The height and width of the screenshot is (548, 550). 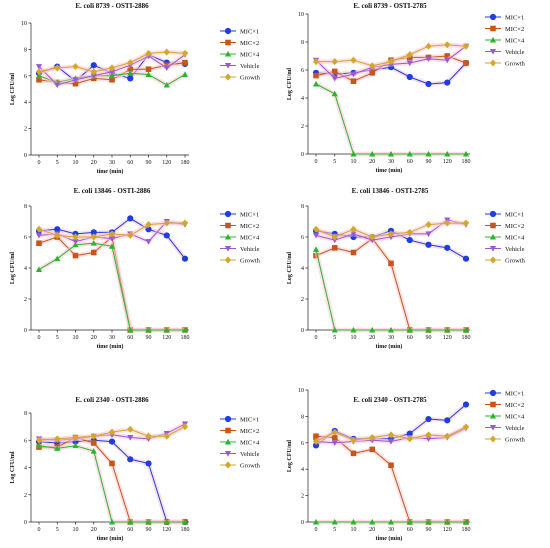 What do you see at coordinates (316, 338) in the screenshot?
I see `x-tick-label: 0` at bounding box center [316, 338].